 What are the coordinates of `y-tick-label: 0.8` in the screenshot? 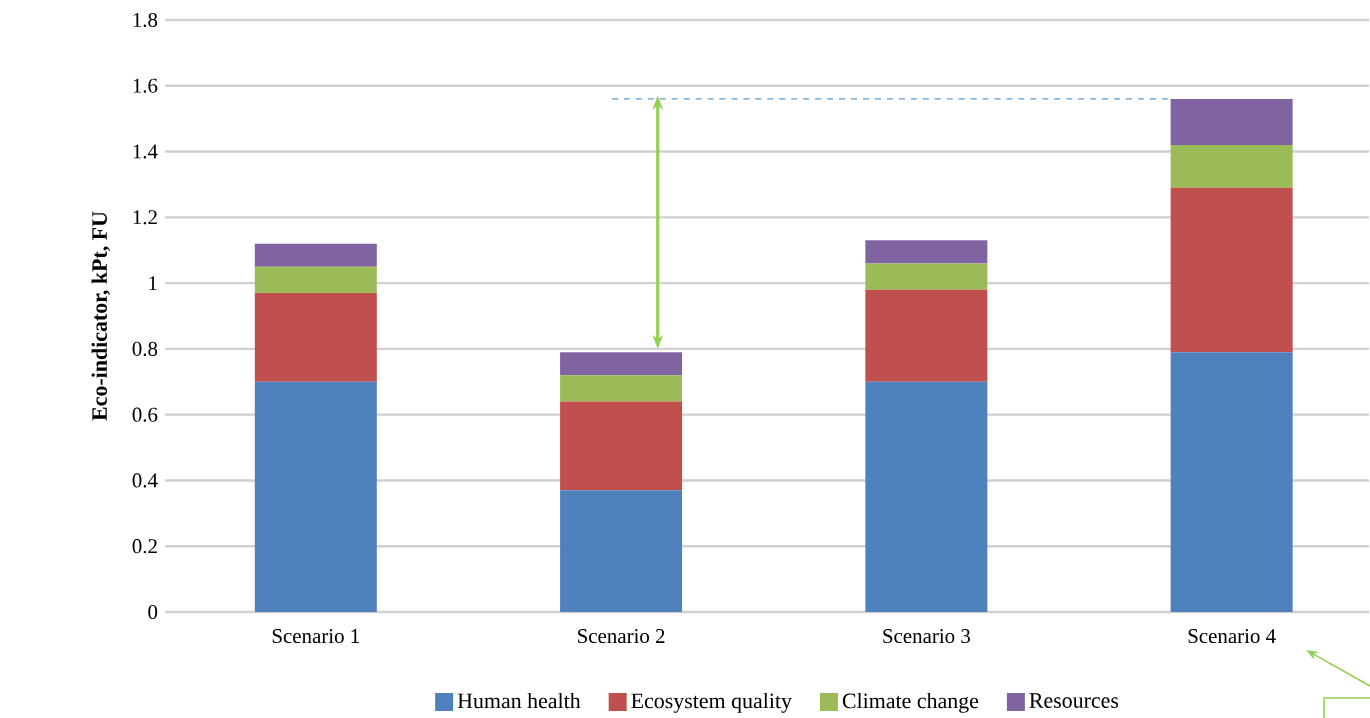 It's located at (145, 348).